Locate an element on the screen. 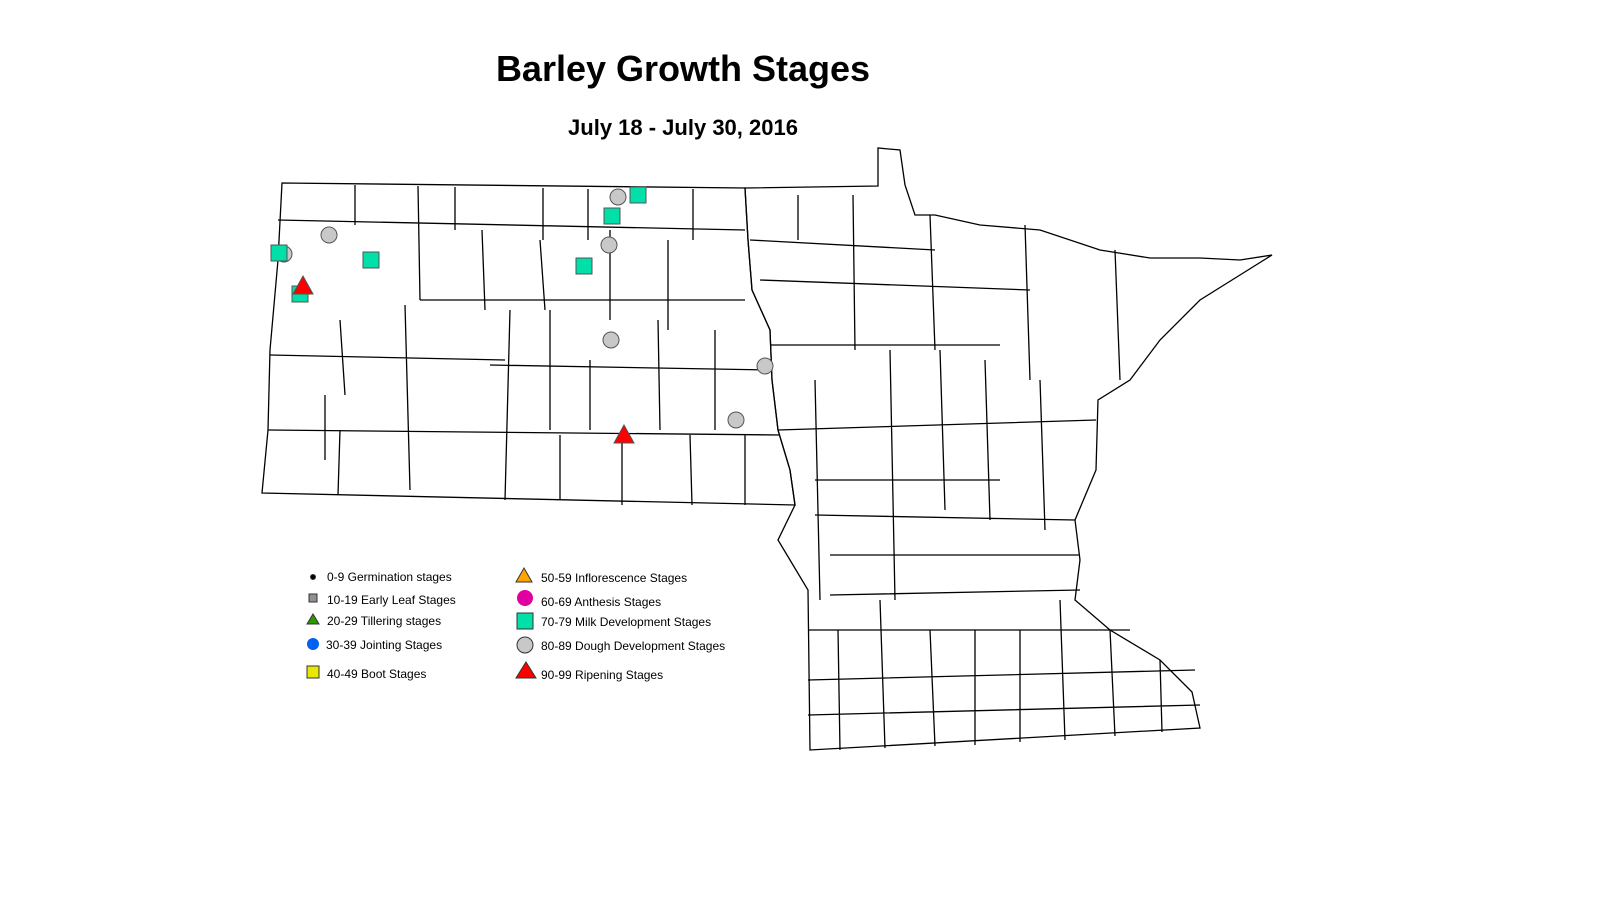  legend-label: 60-69 Anthesis Stages is located at coordinates (601, 602).